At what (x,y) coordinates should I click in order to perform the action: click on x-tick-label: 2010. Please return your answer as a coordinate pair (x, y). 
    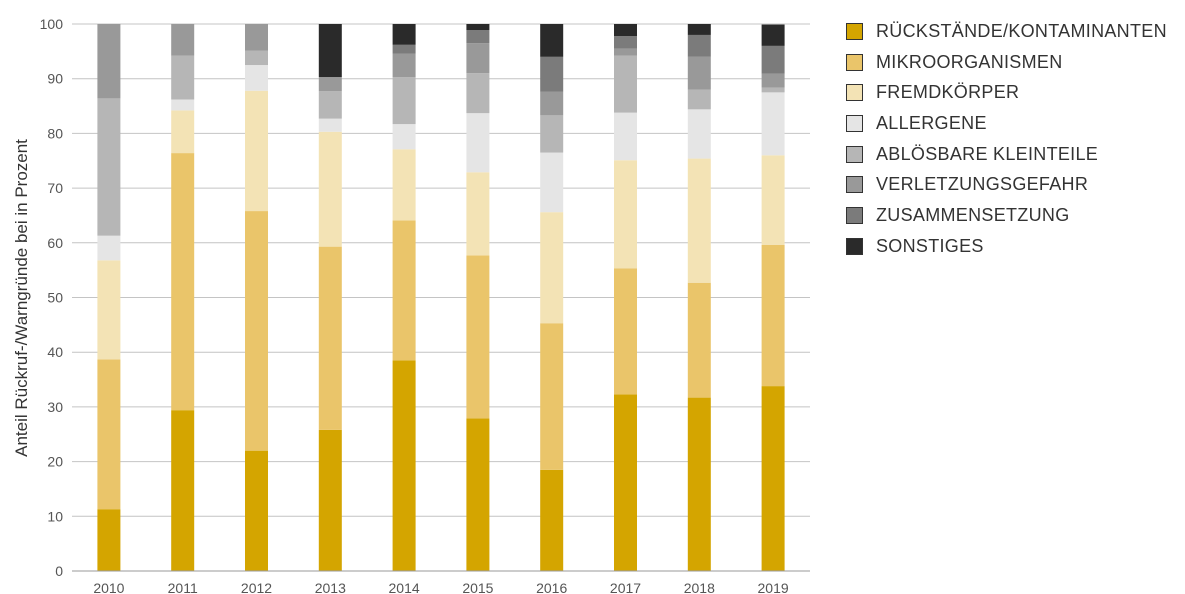
    Looking at the image, I should click on (108, 587).